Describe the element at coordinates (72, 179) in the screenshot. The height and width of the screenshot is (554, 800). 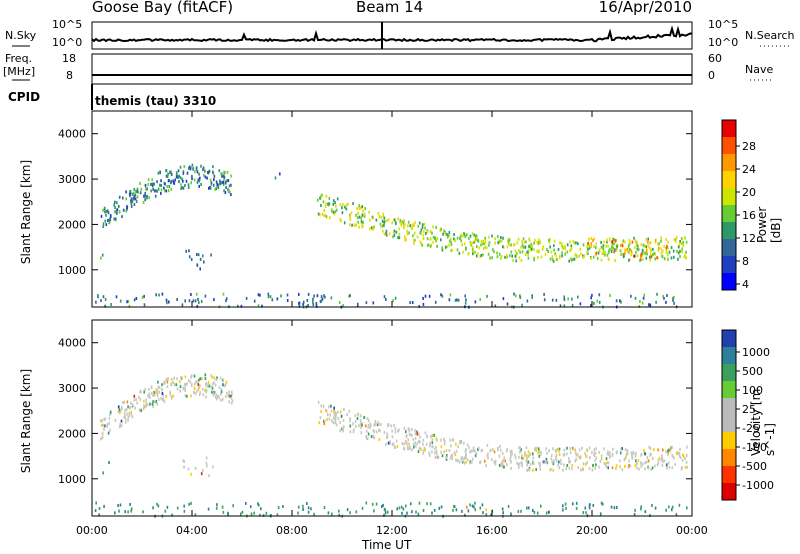
I see `ytick-label: 3000` at that location.